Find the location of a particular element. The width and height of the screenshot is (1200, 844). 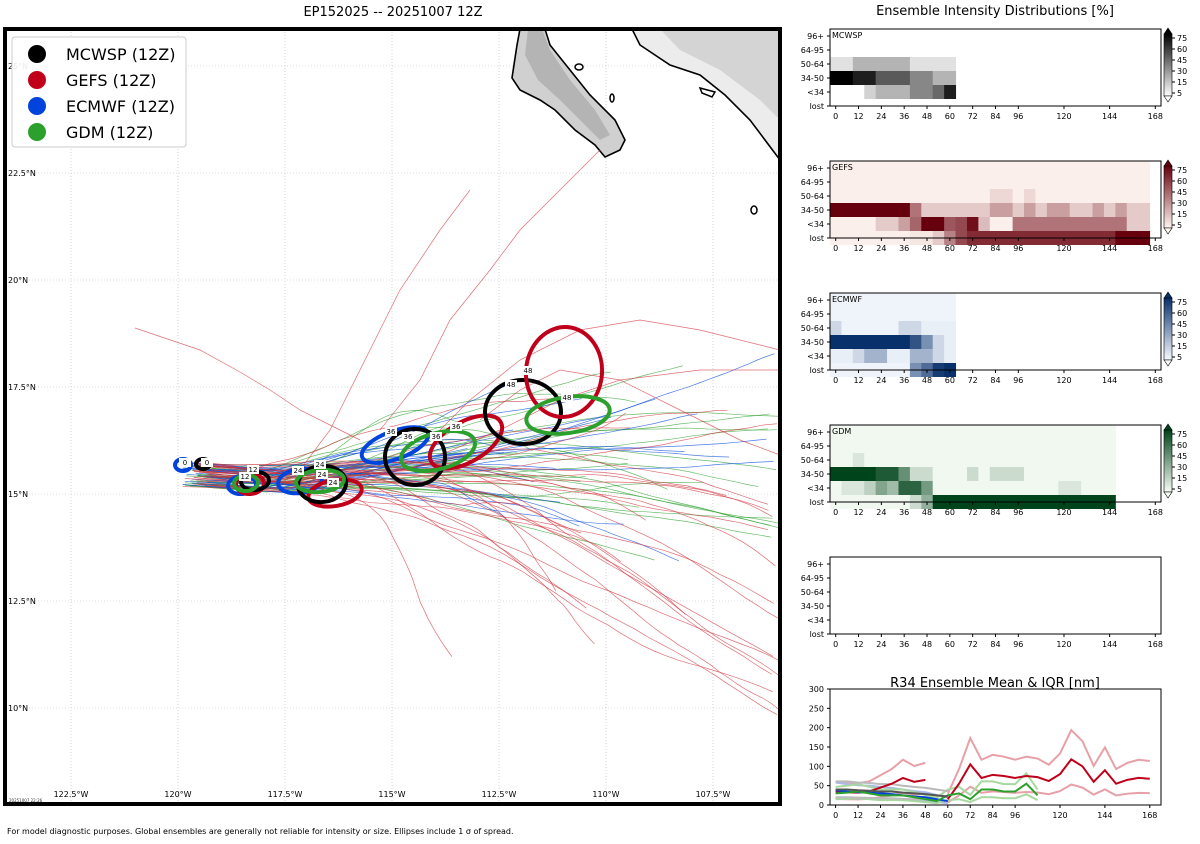

colorbar-min-arrow is located at coordinates (1168, 495).